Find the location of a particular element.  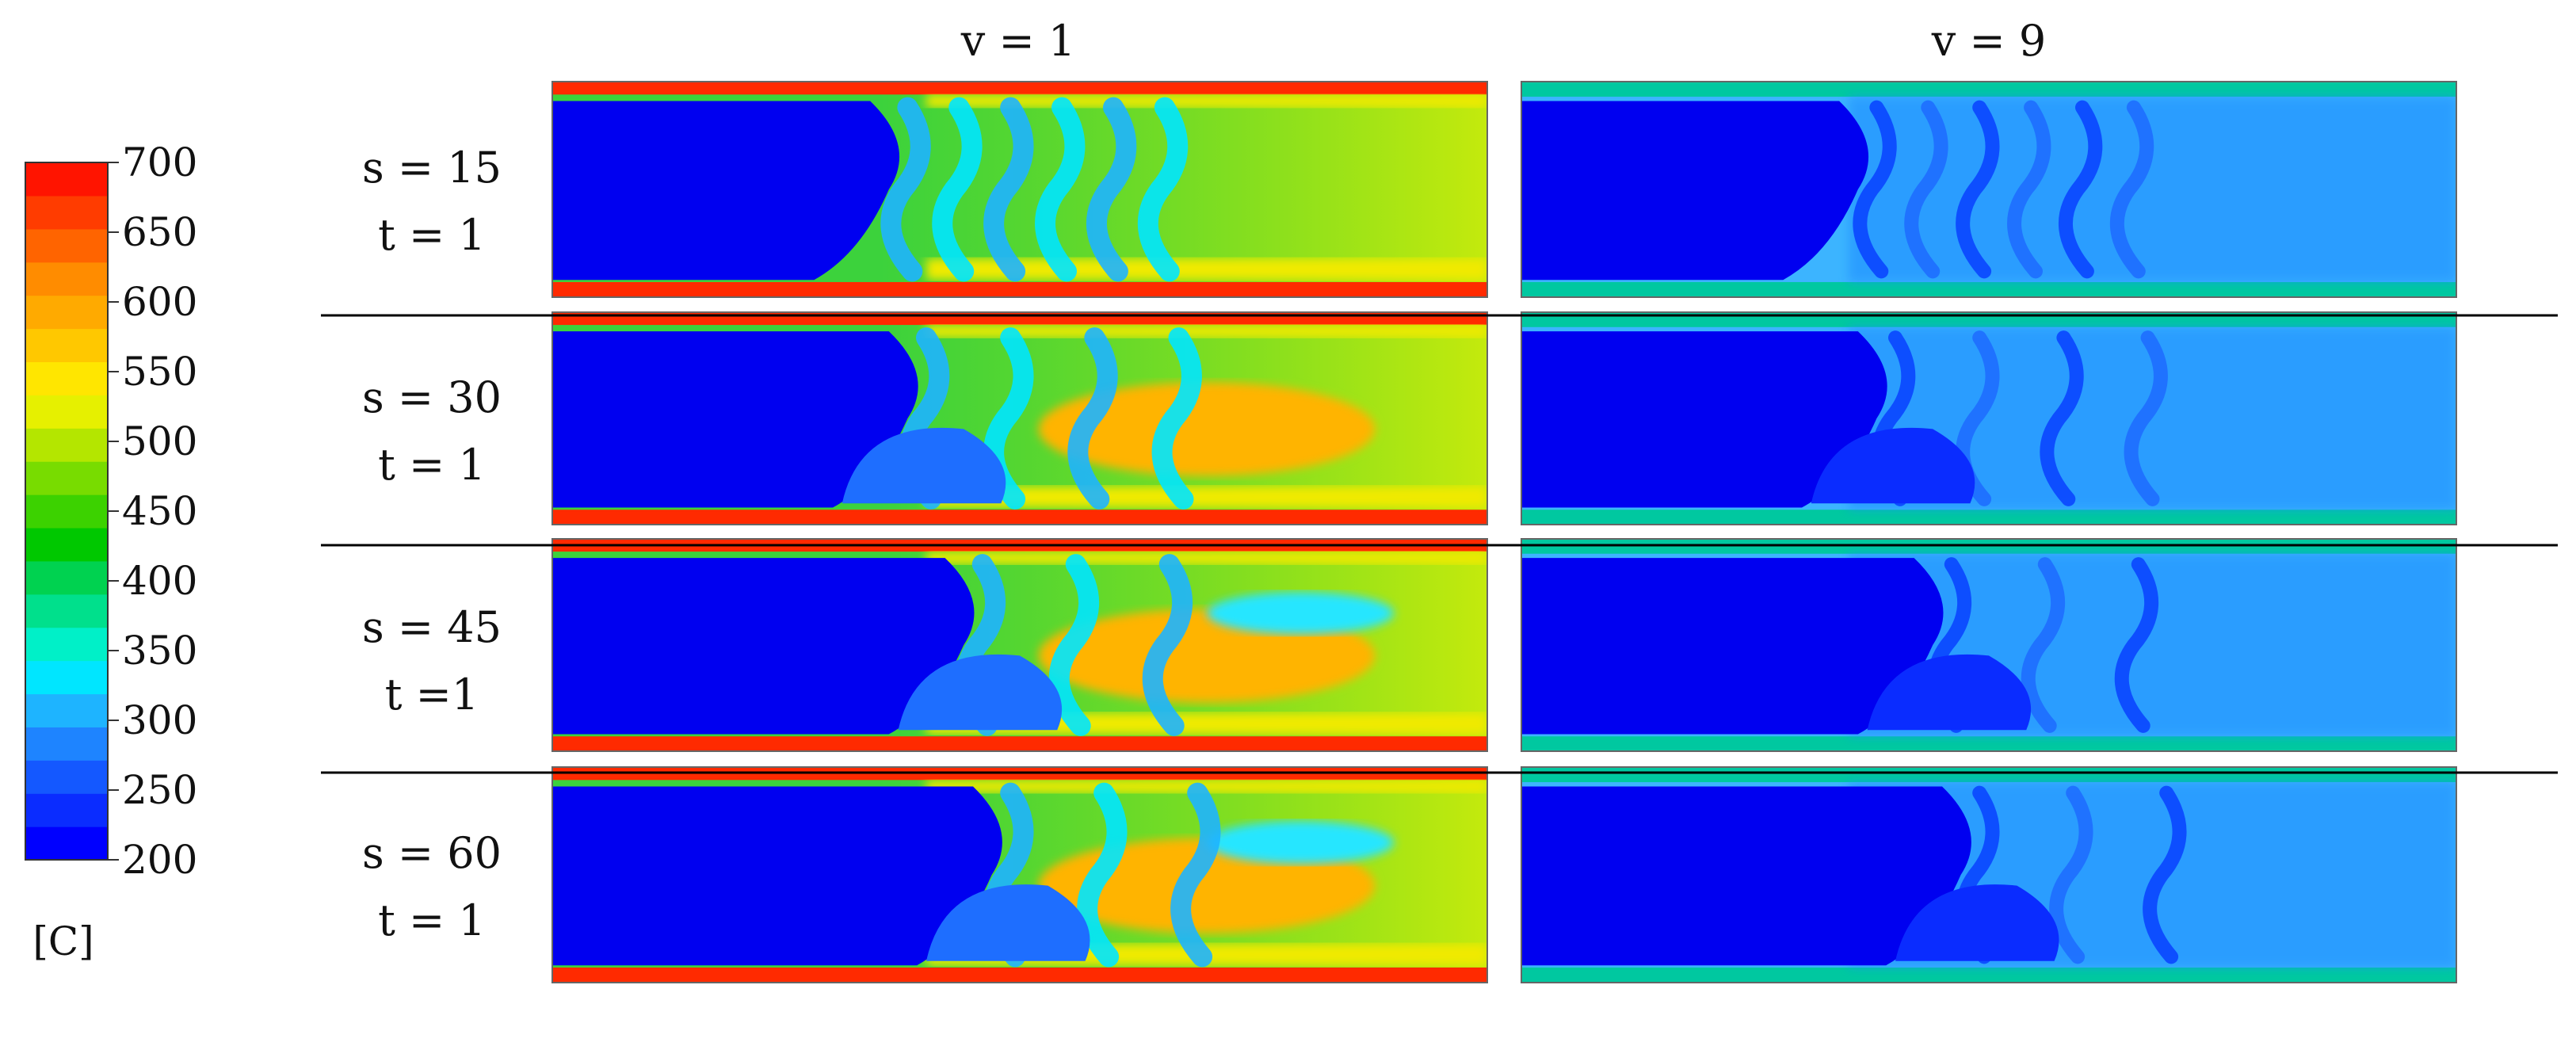

colorbar-tick-label: 400 is located at coordinates (159, 581).